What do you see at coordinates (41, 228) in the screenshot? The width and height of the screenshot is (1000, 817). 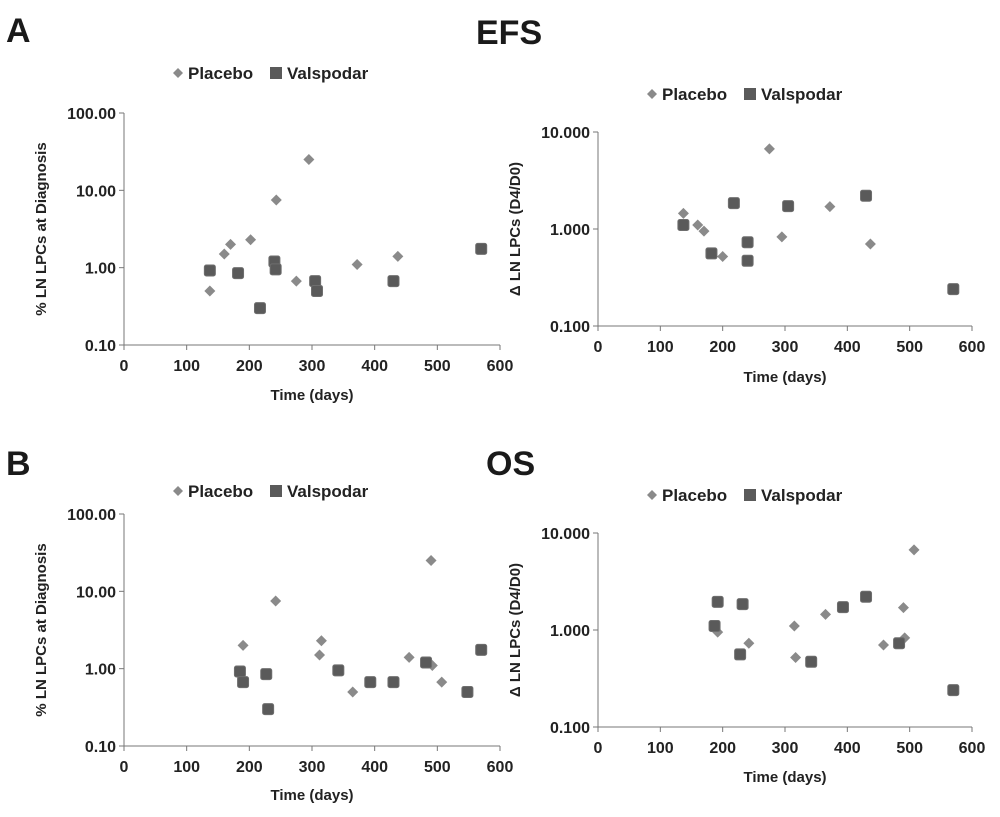 I see `y-axis-label: % LN LPCs at Diagnosis` at bounding box center [41, 228].